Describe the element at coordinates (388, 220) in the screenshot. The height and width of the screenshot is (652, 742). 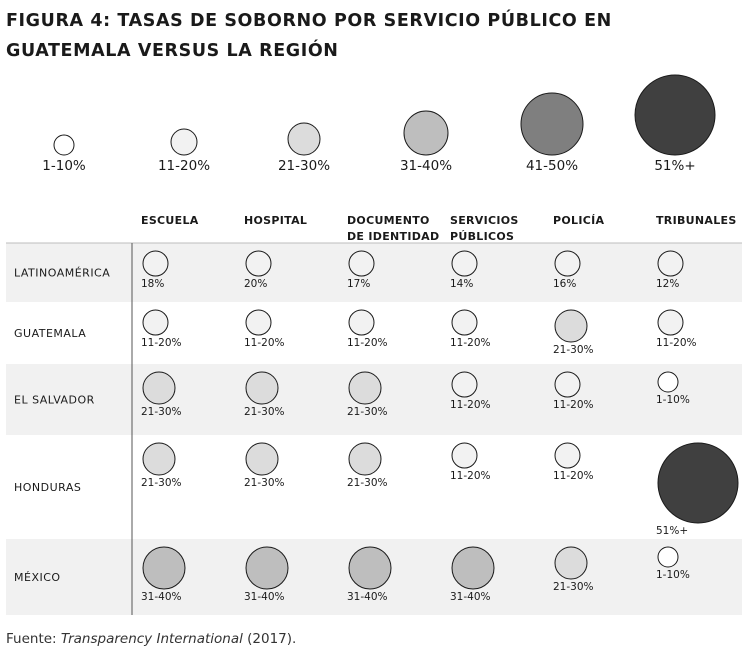
I see `column-header: DOCUMENTO` at that location.